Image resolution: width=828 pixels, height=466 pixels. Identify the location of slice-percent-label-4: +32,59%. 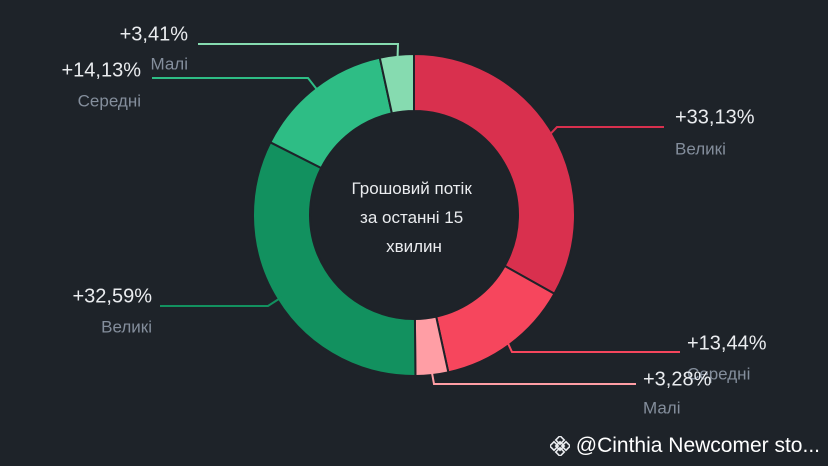
(112, 296).